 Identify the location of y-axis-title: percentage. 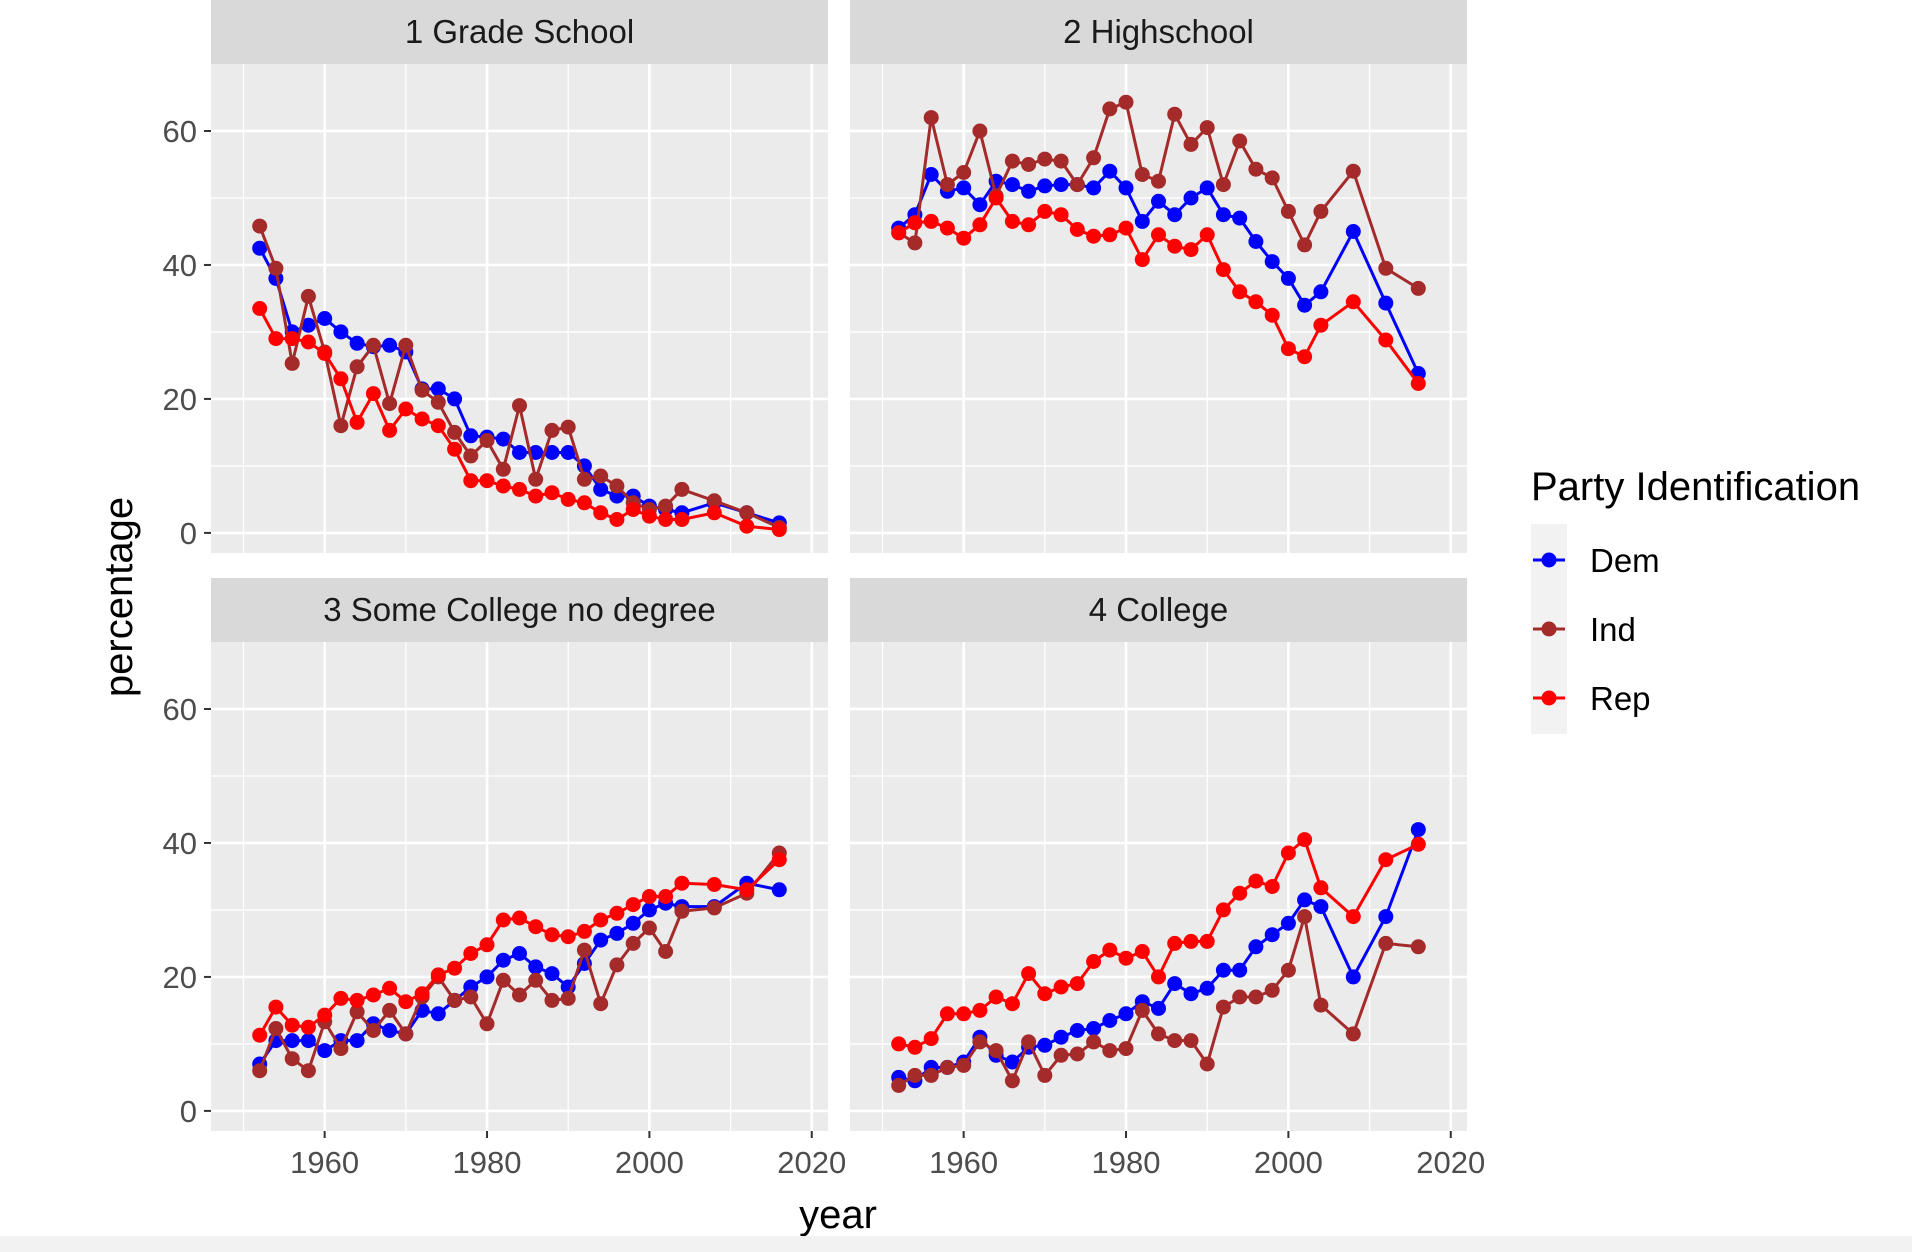
(119, 597).